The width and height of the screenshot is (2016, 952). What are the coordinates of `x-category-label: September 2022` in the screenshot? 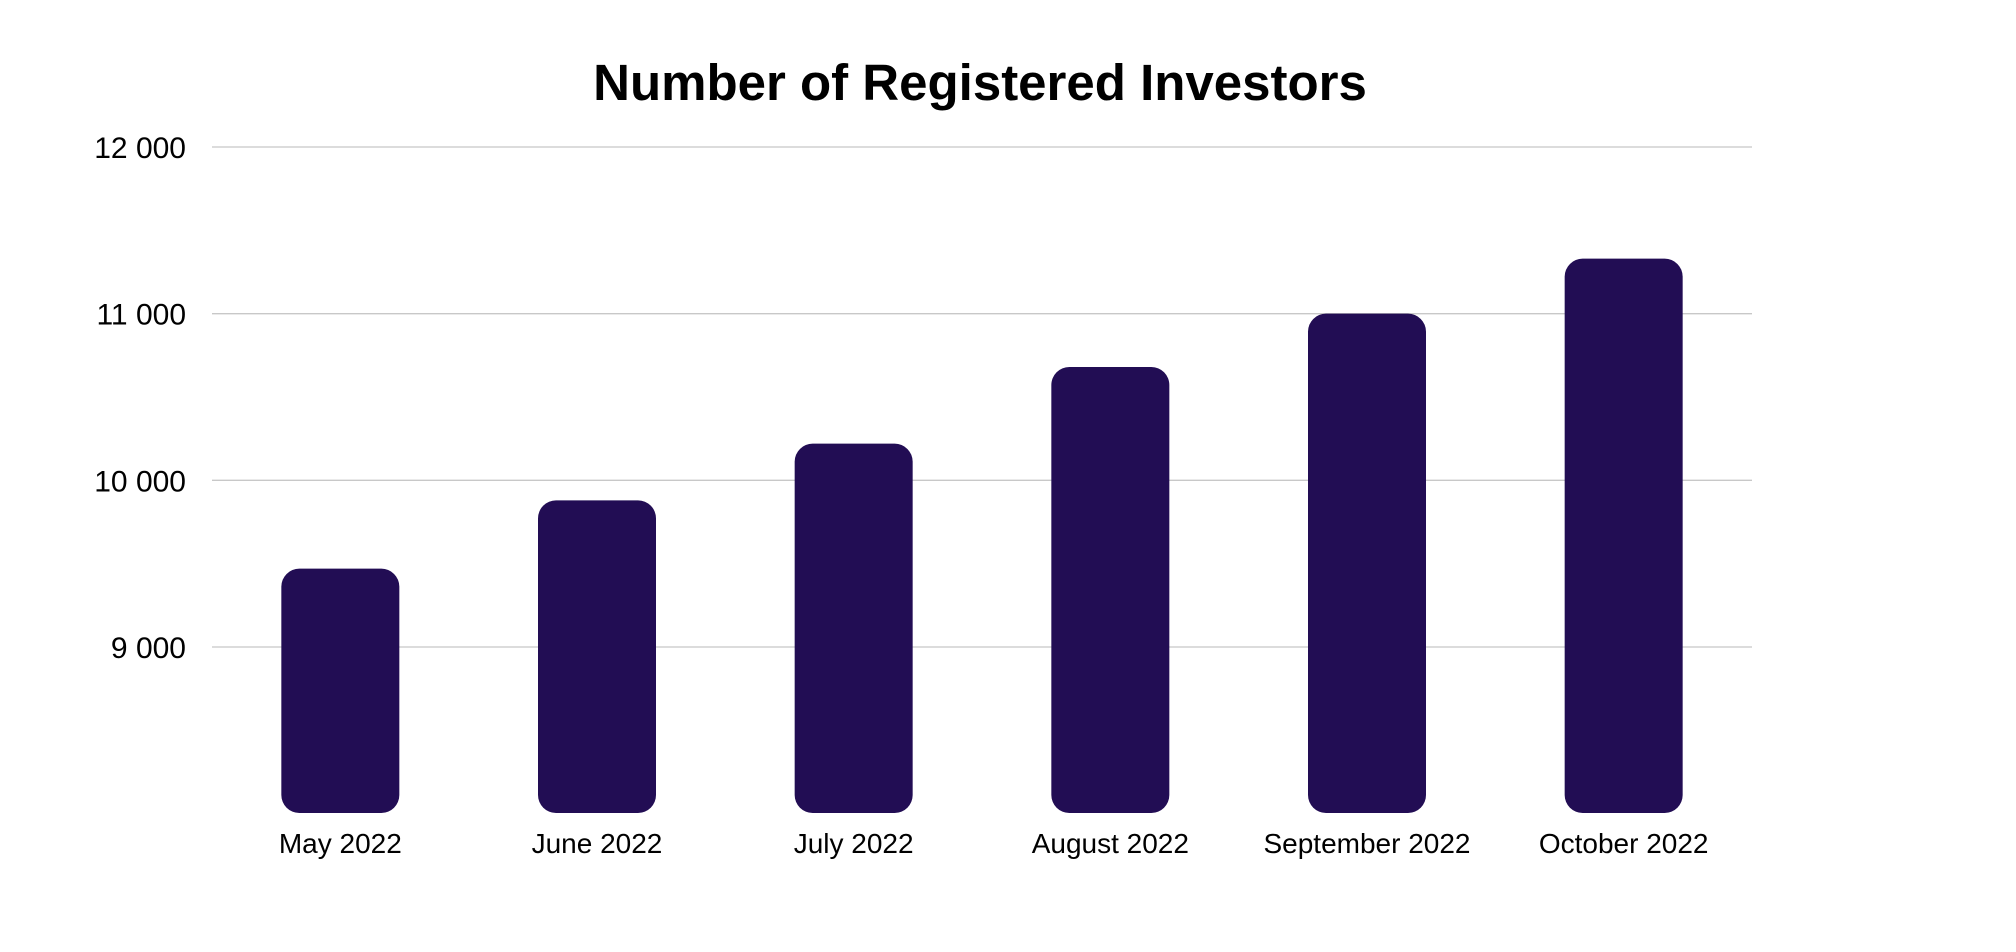 It's located at (1366, 843).